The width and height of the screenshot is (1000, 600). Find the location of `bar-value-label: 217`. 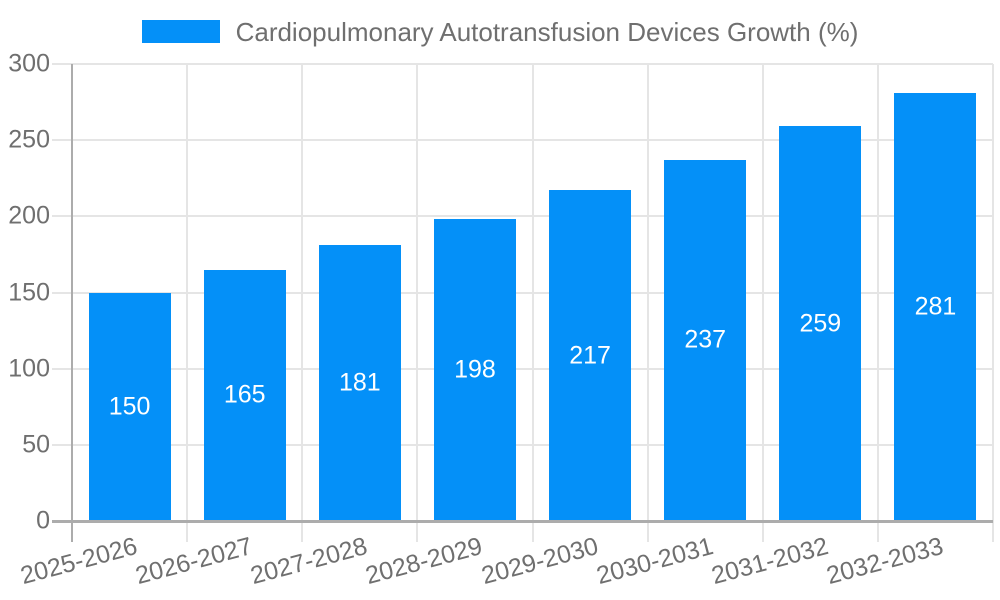

bar-value-label: 217 is located at coordinates (590, 355).